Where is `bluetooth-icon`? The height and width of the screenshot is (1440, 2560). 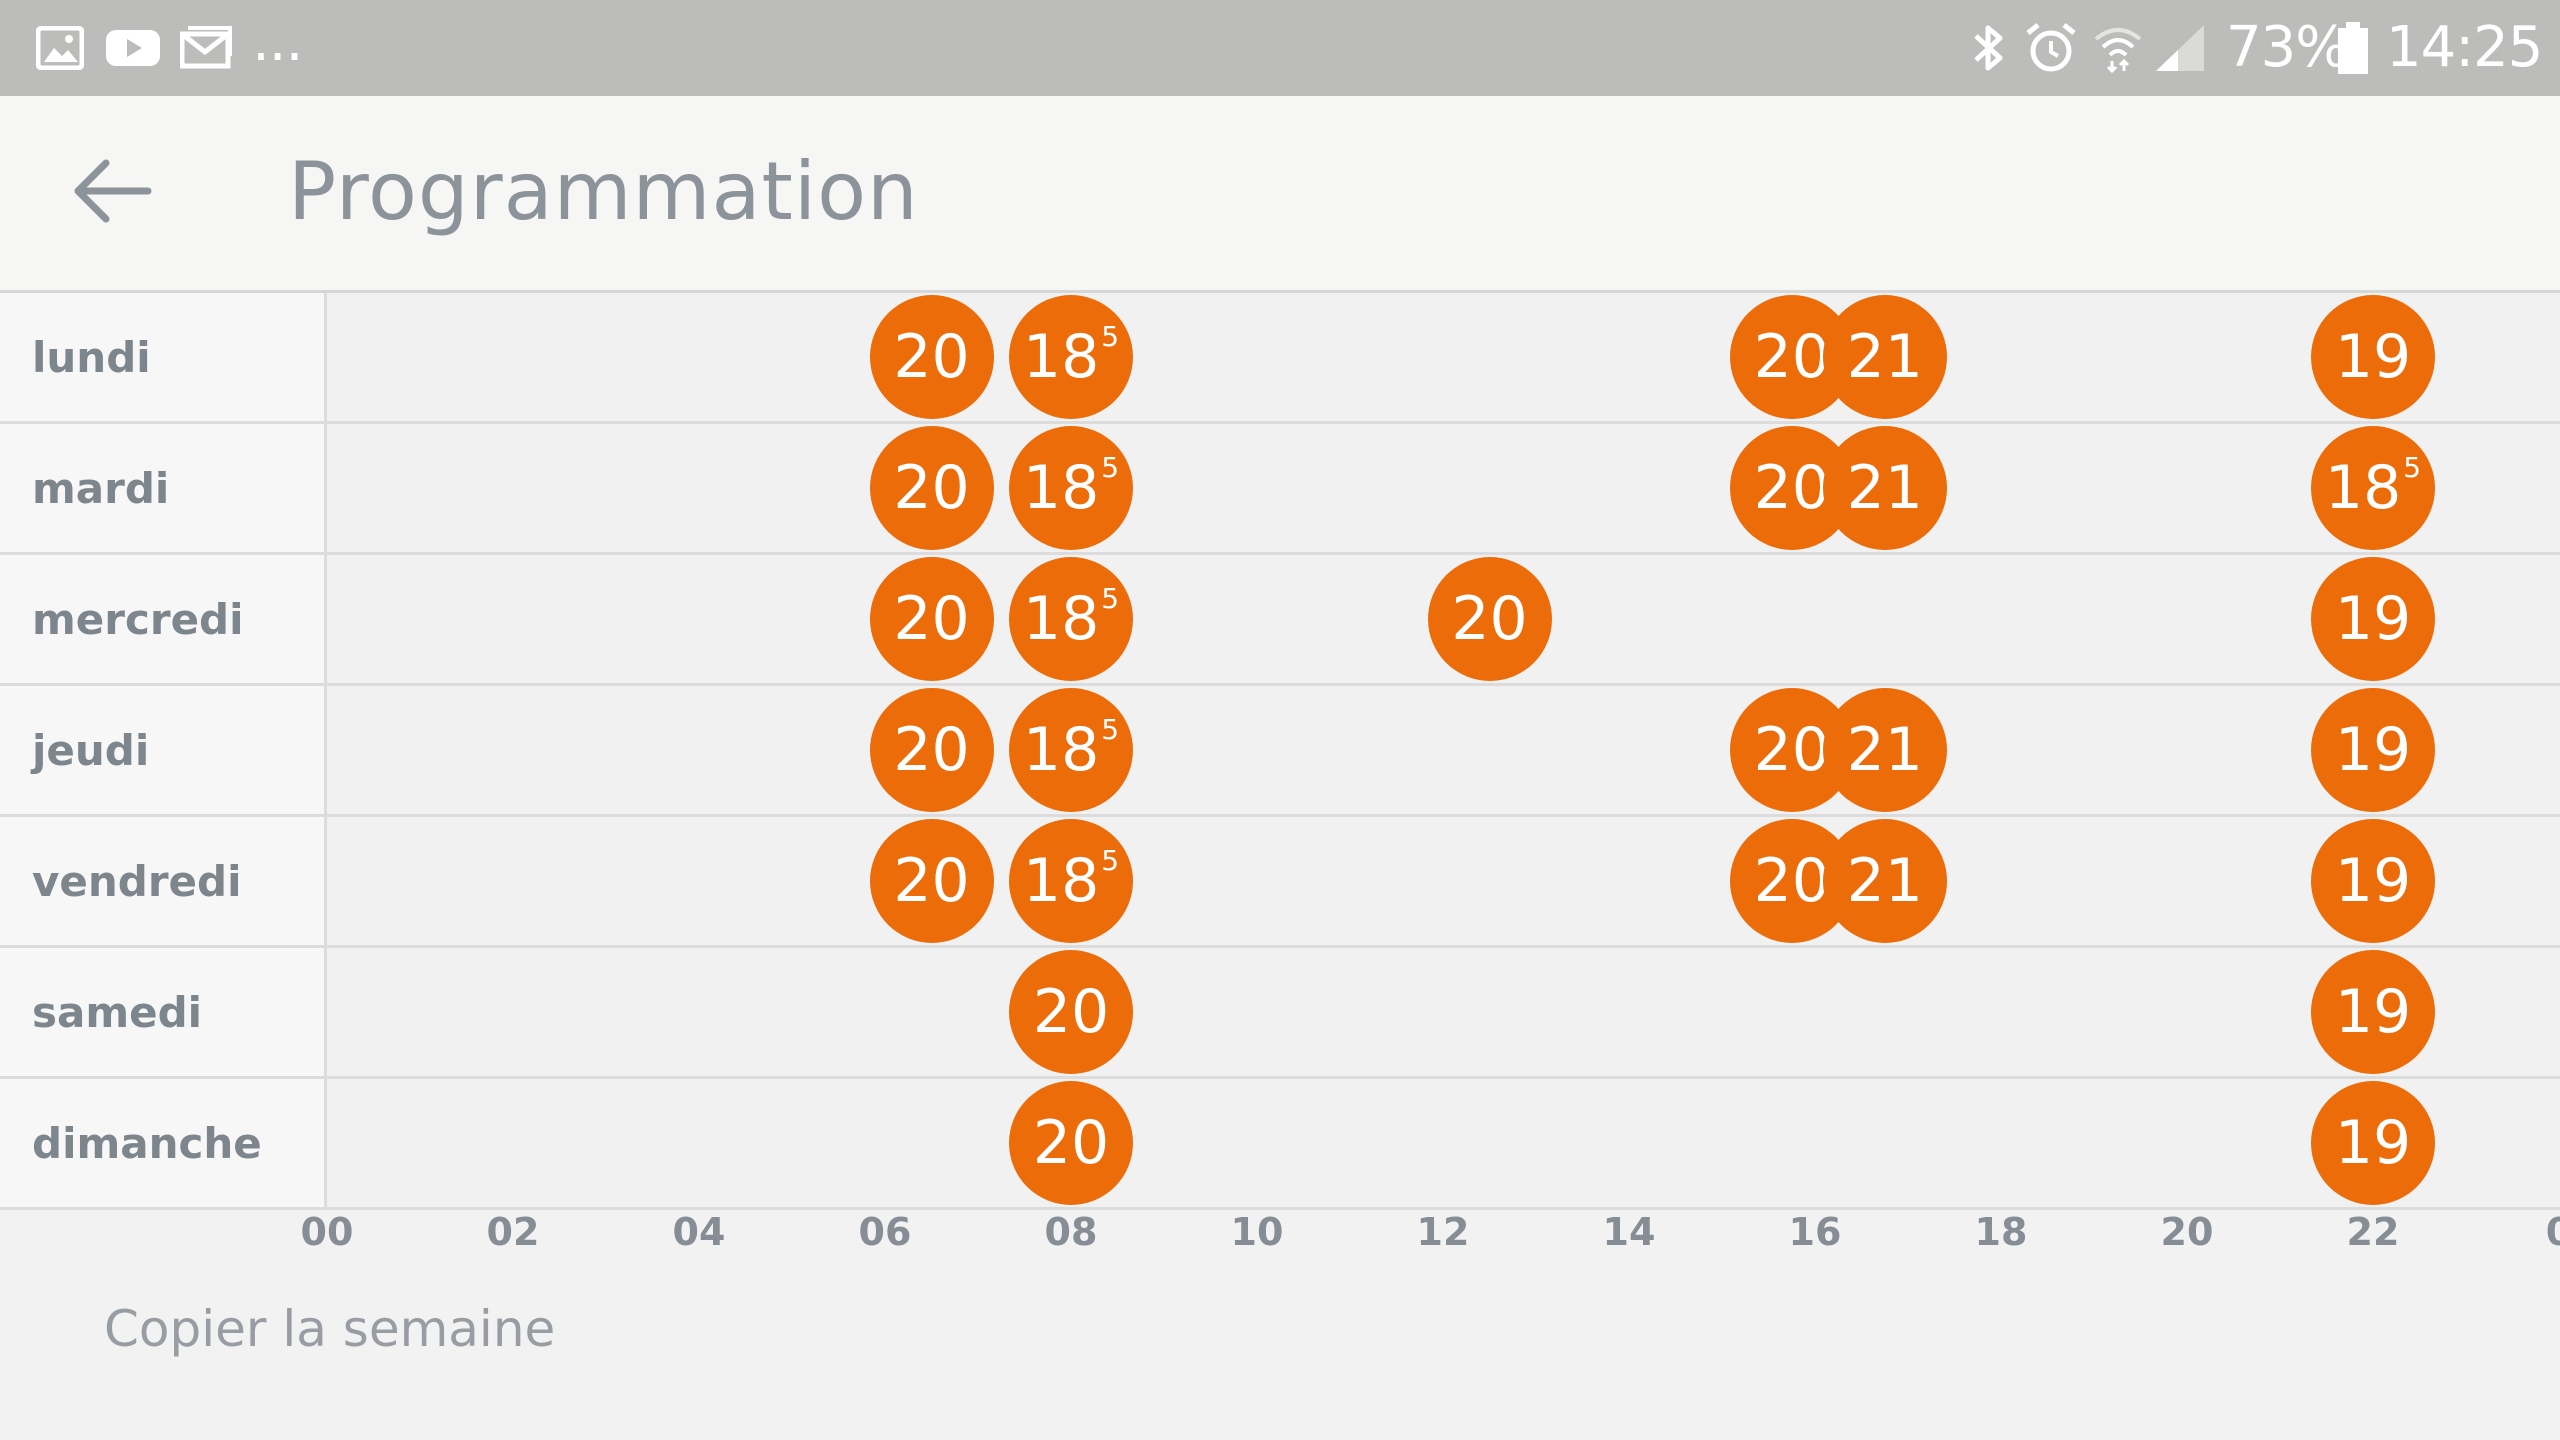
bluetooth-icon is located at coordinates (1989, 48).